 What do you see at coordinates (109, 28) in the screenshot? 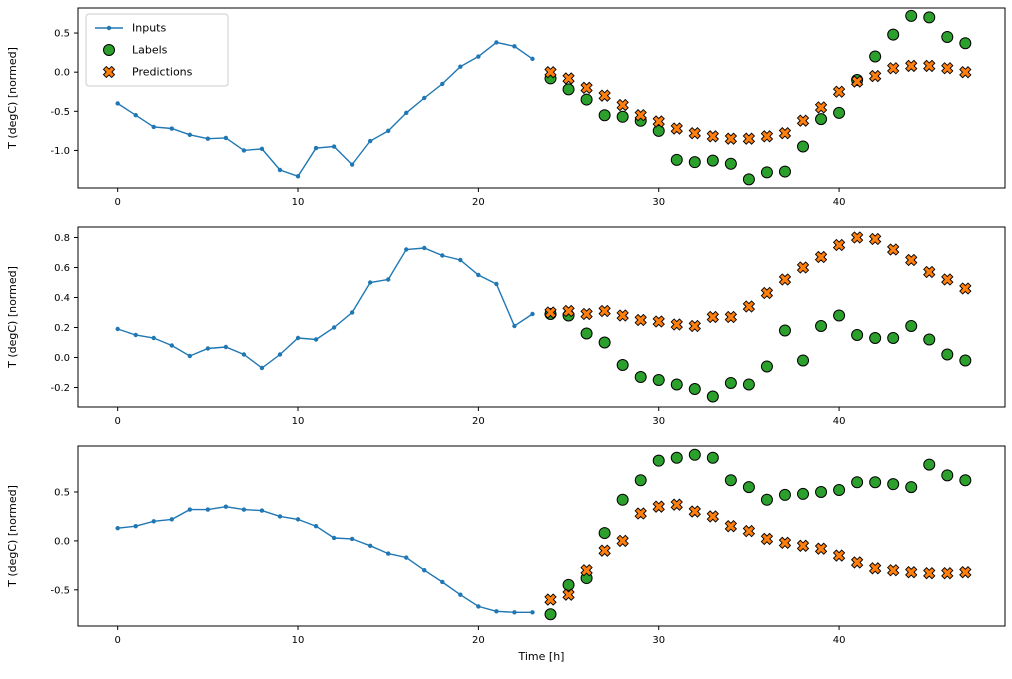
I see `legend-inputs-dot` at bounding box center [109, 28].